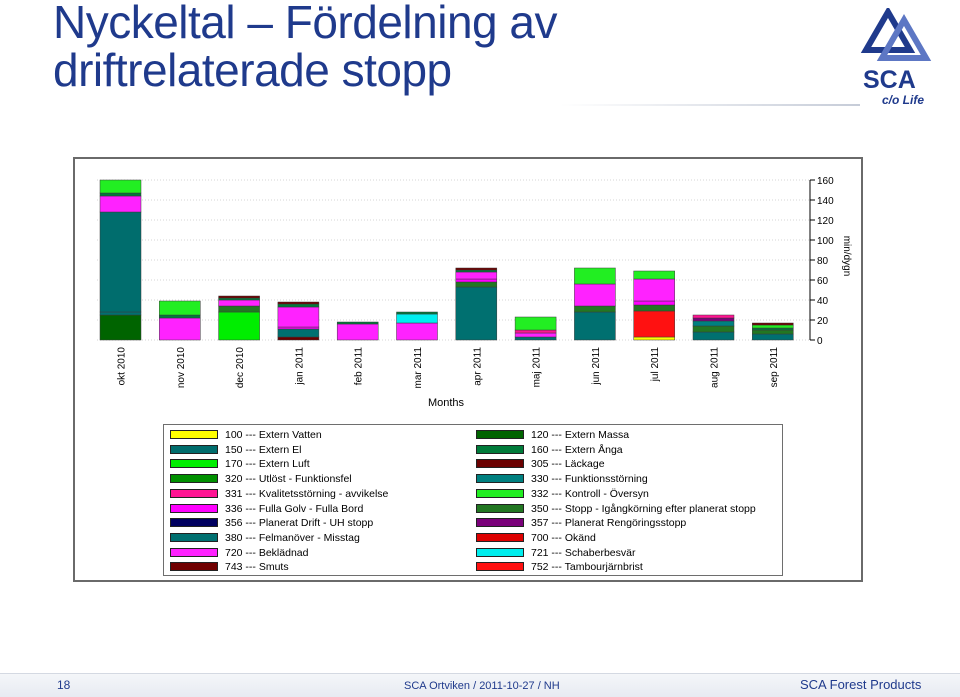  What do you see at coordinates (823, 321) in the screenshot?
I see `y-tick-label: 20` at bounding box center [823, 321].